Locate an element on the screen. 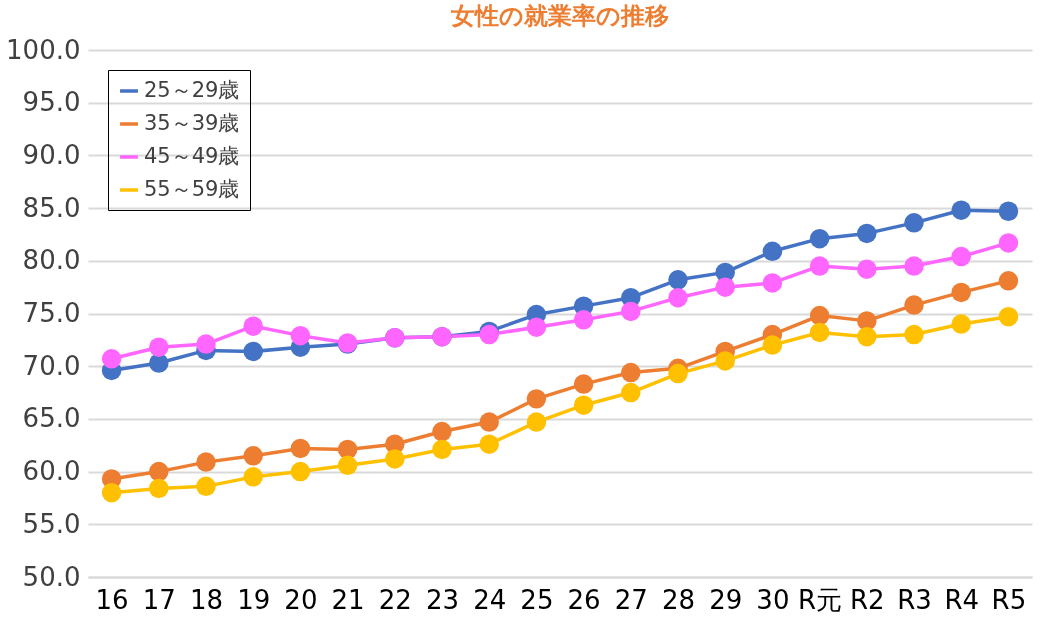  x-tick-label: 17 is located at coordinates (159, 599).